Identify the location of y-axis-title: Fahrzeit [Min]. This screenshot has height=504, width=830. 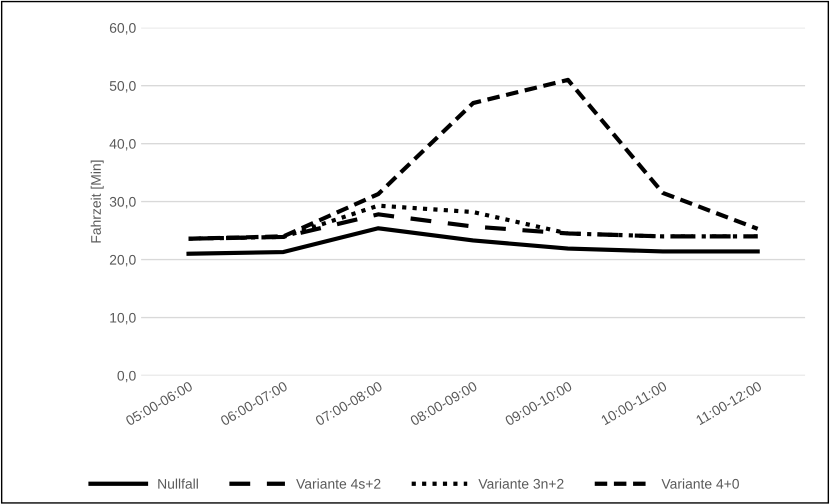
(97, 201).